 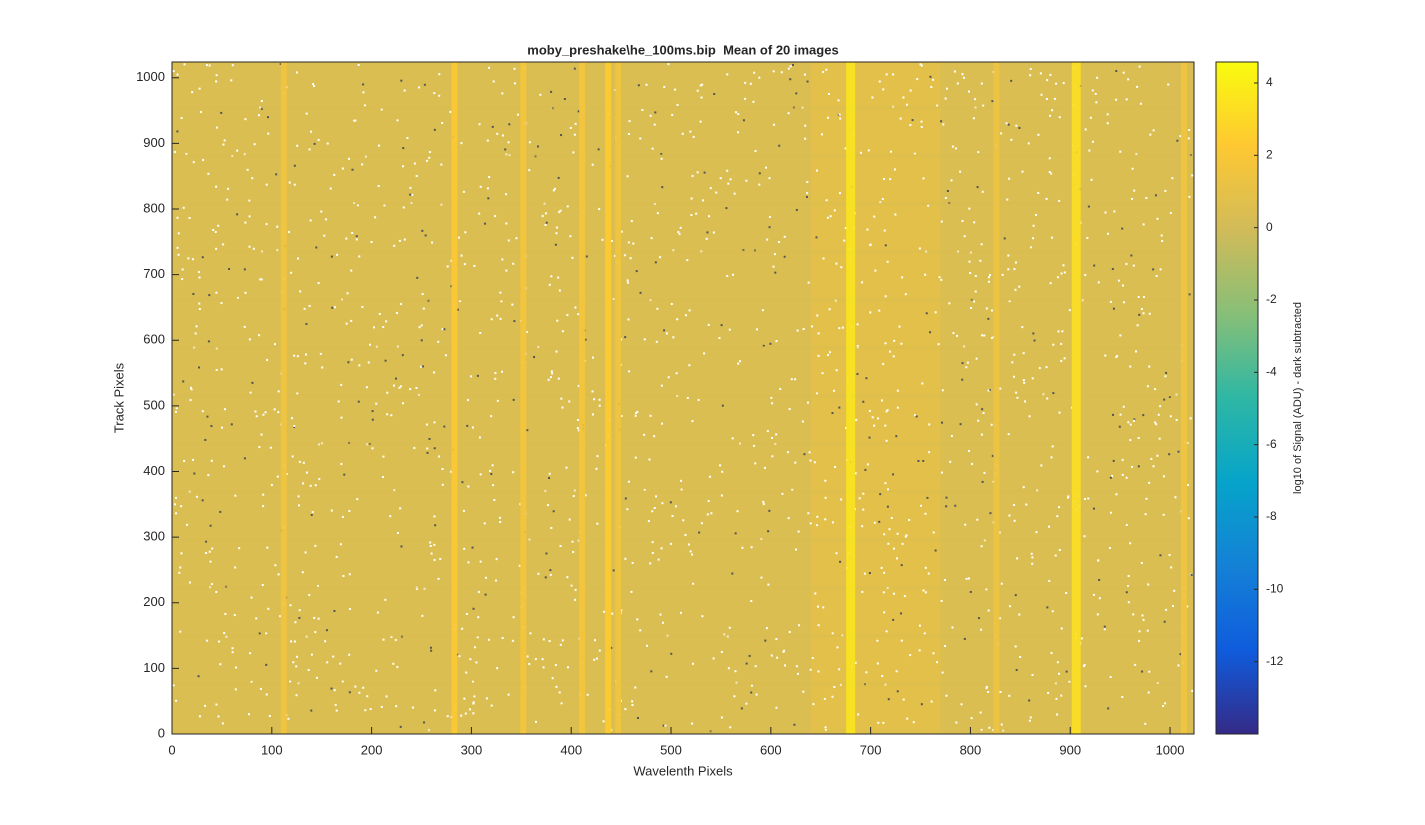 I want to click on x-tick-label: 700, so click(x=871, y=749).